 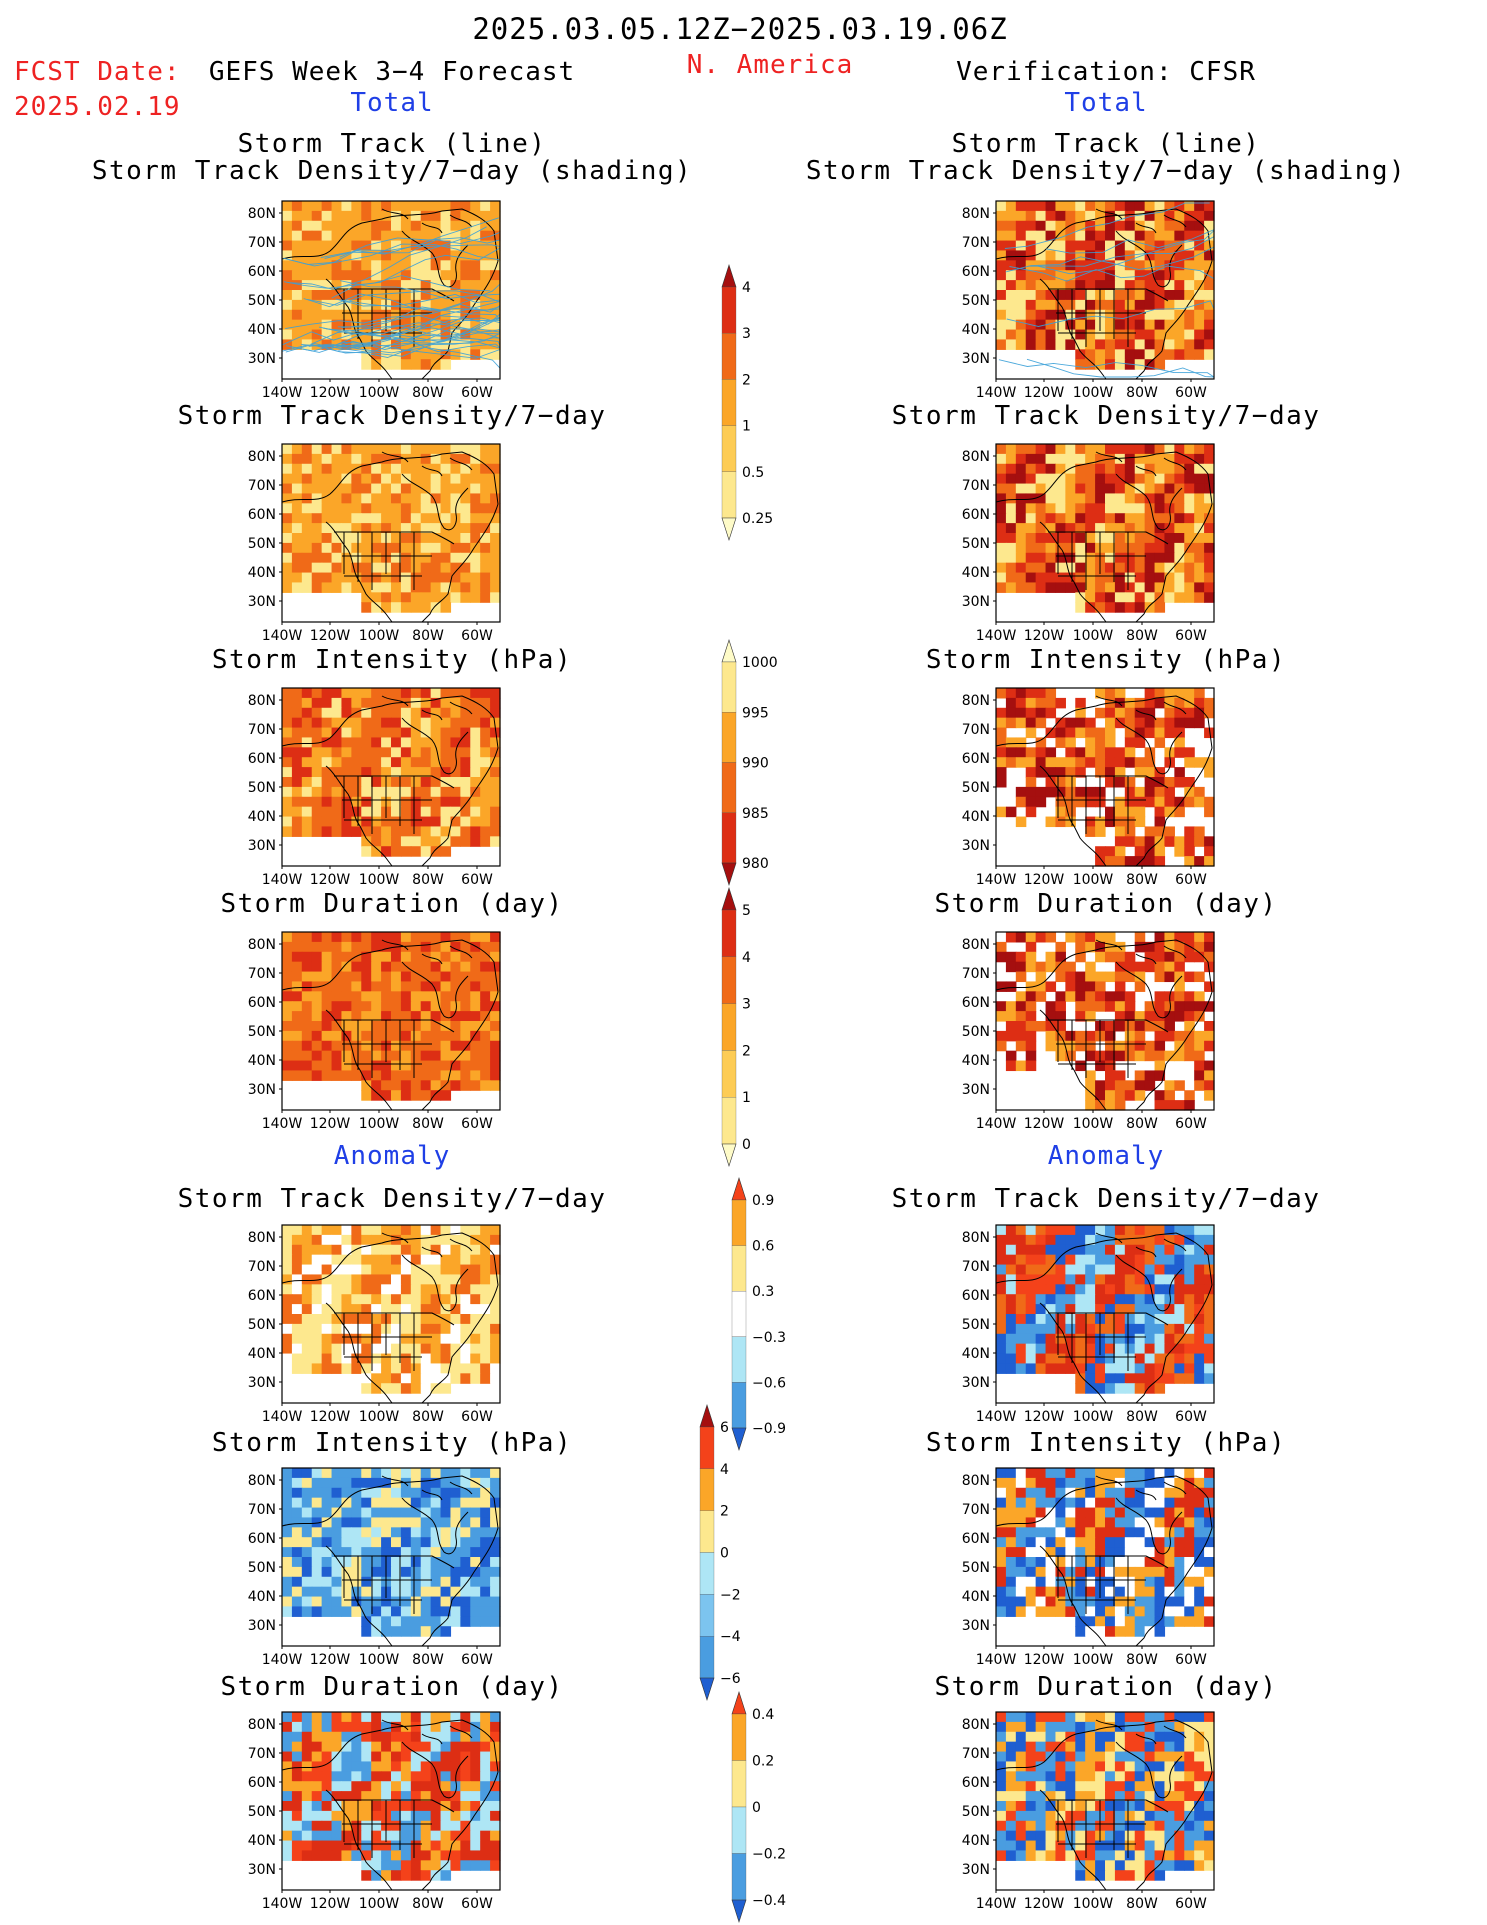 I want to click on colorbar-duration_anom: 0.4 0.2 0 −0.2 −0.4, so click(x=766, y=1807).